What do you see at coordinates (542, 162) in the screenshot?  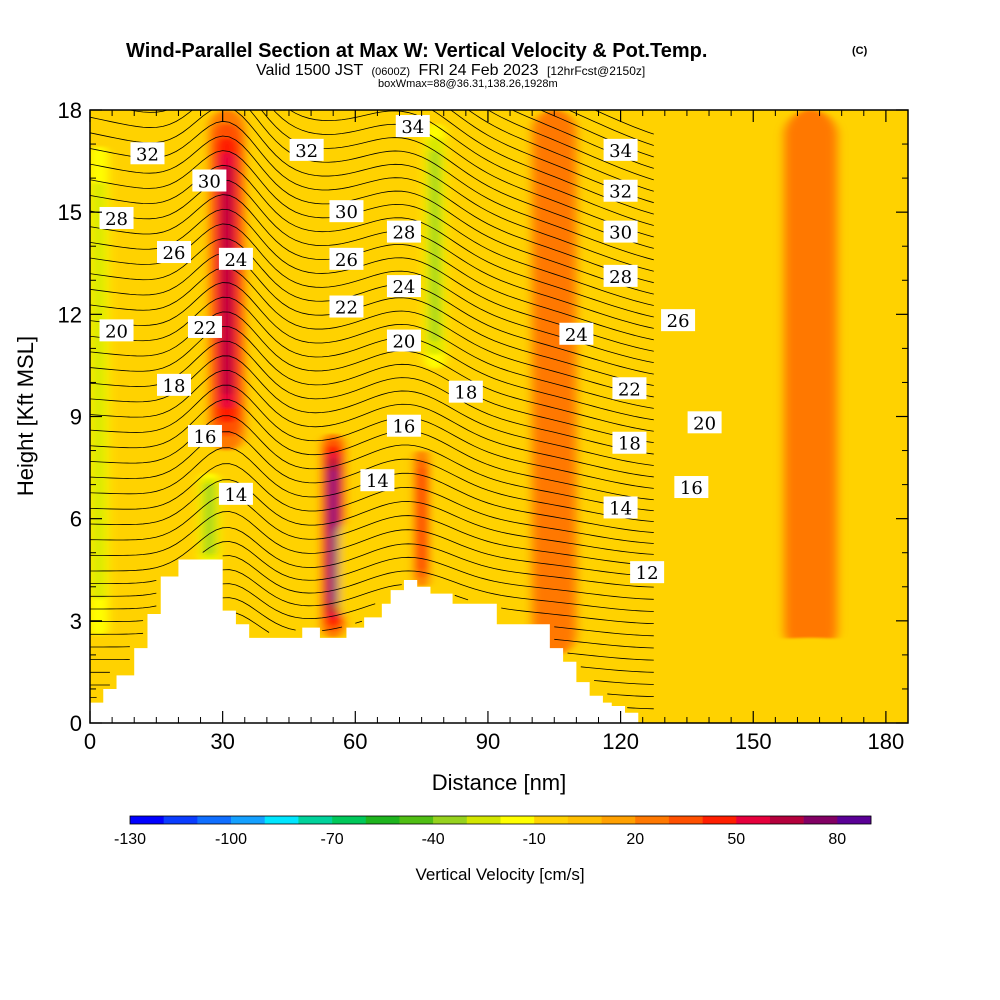 I see `theta-contour-32.5-0` at bounding box center [542, 162].